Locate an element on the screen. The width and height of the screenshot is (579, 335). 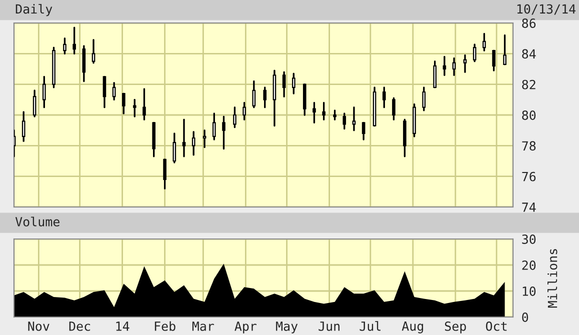
x-tick-label: Jun is located at coordinates (329, 326).